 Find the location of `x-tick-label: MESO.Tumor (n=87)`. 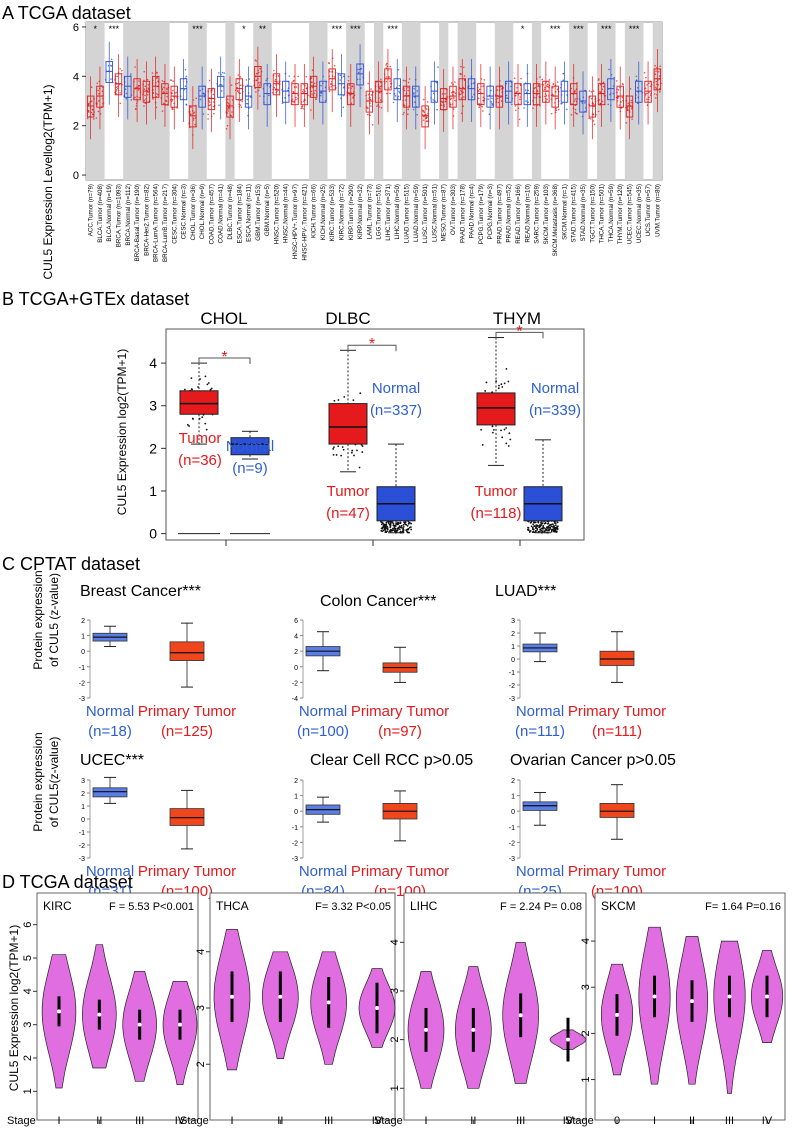

x-tick-label: MESO.Tumor (n=87) is located at coordinates (444, 212).